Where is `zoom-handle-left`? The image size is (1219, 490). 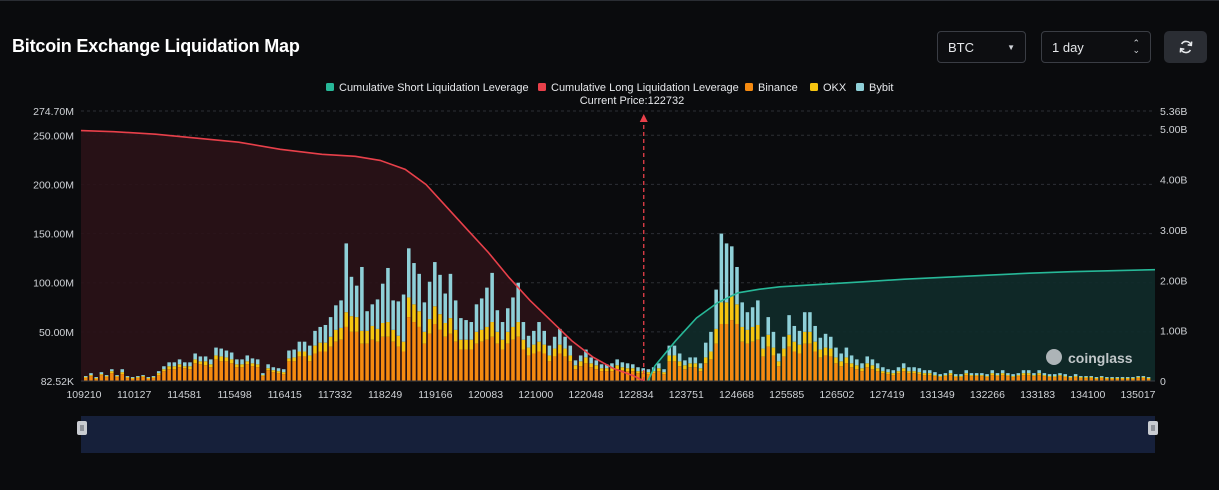
zoom-handle-left is located at coordinates (82, 428).